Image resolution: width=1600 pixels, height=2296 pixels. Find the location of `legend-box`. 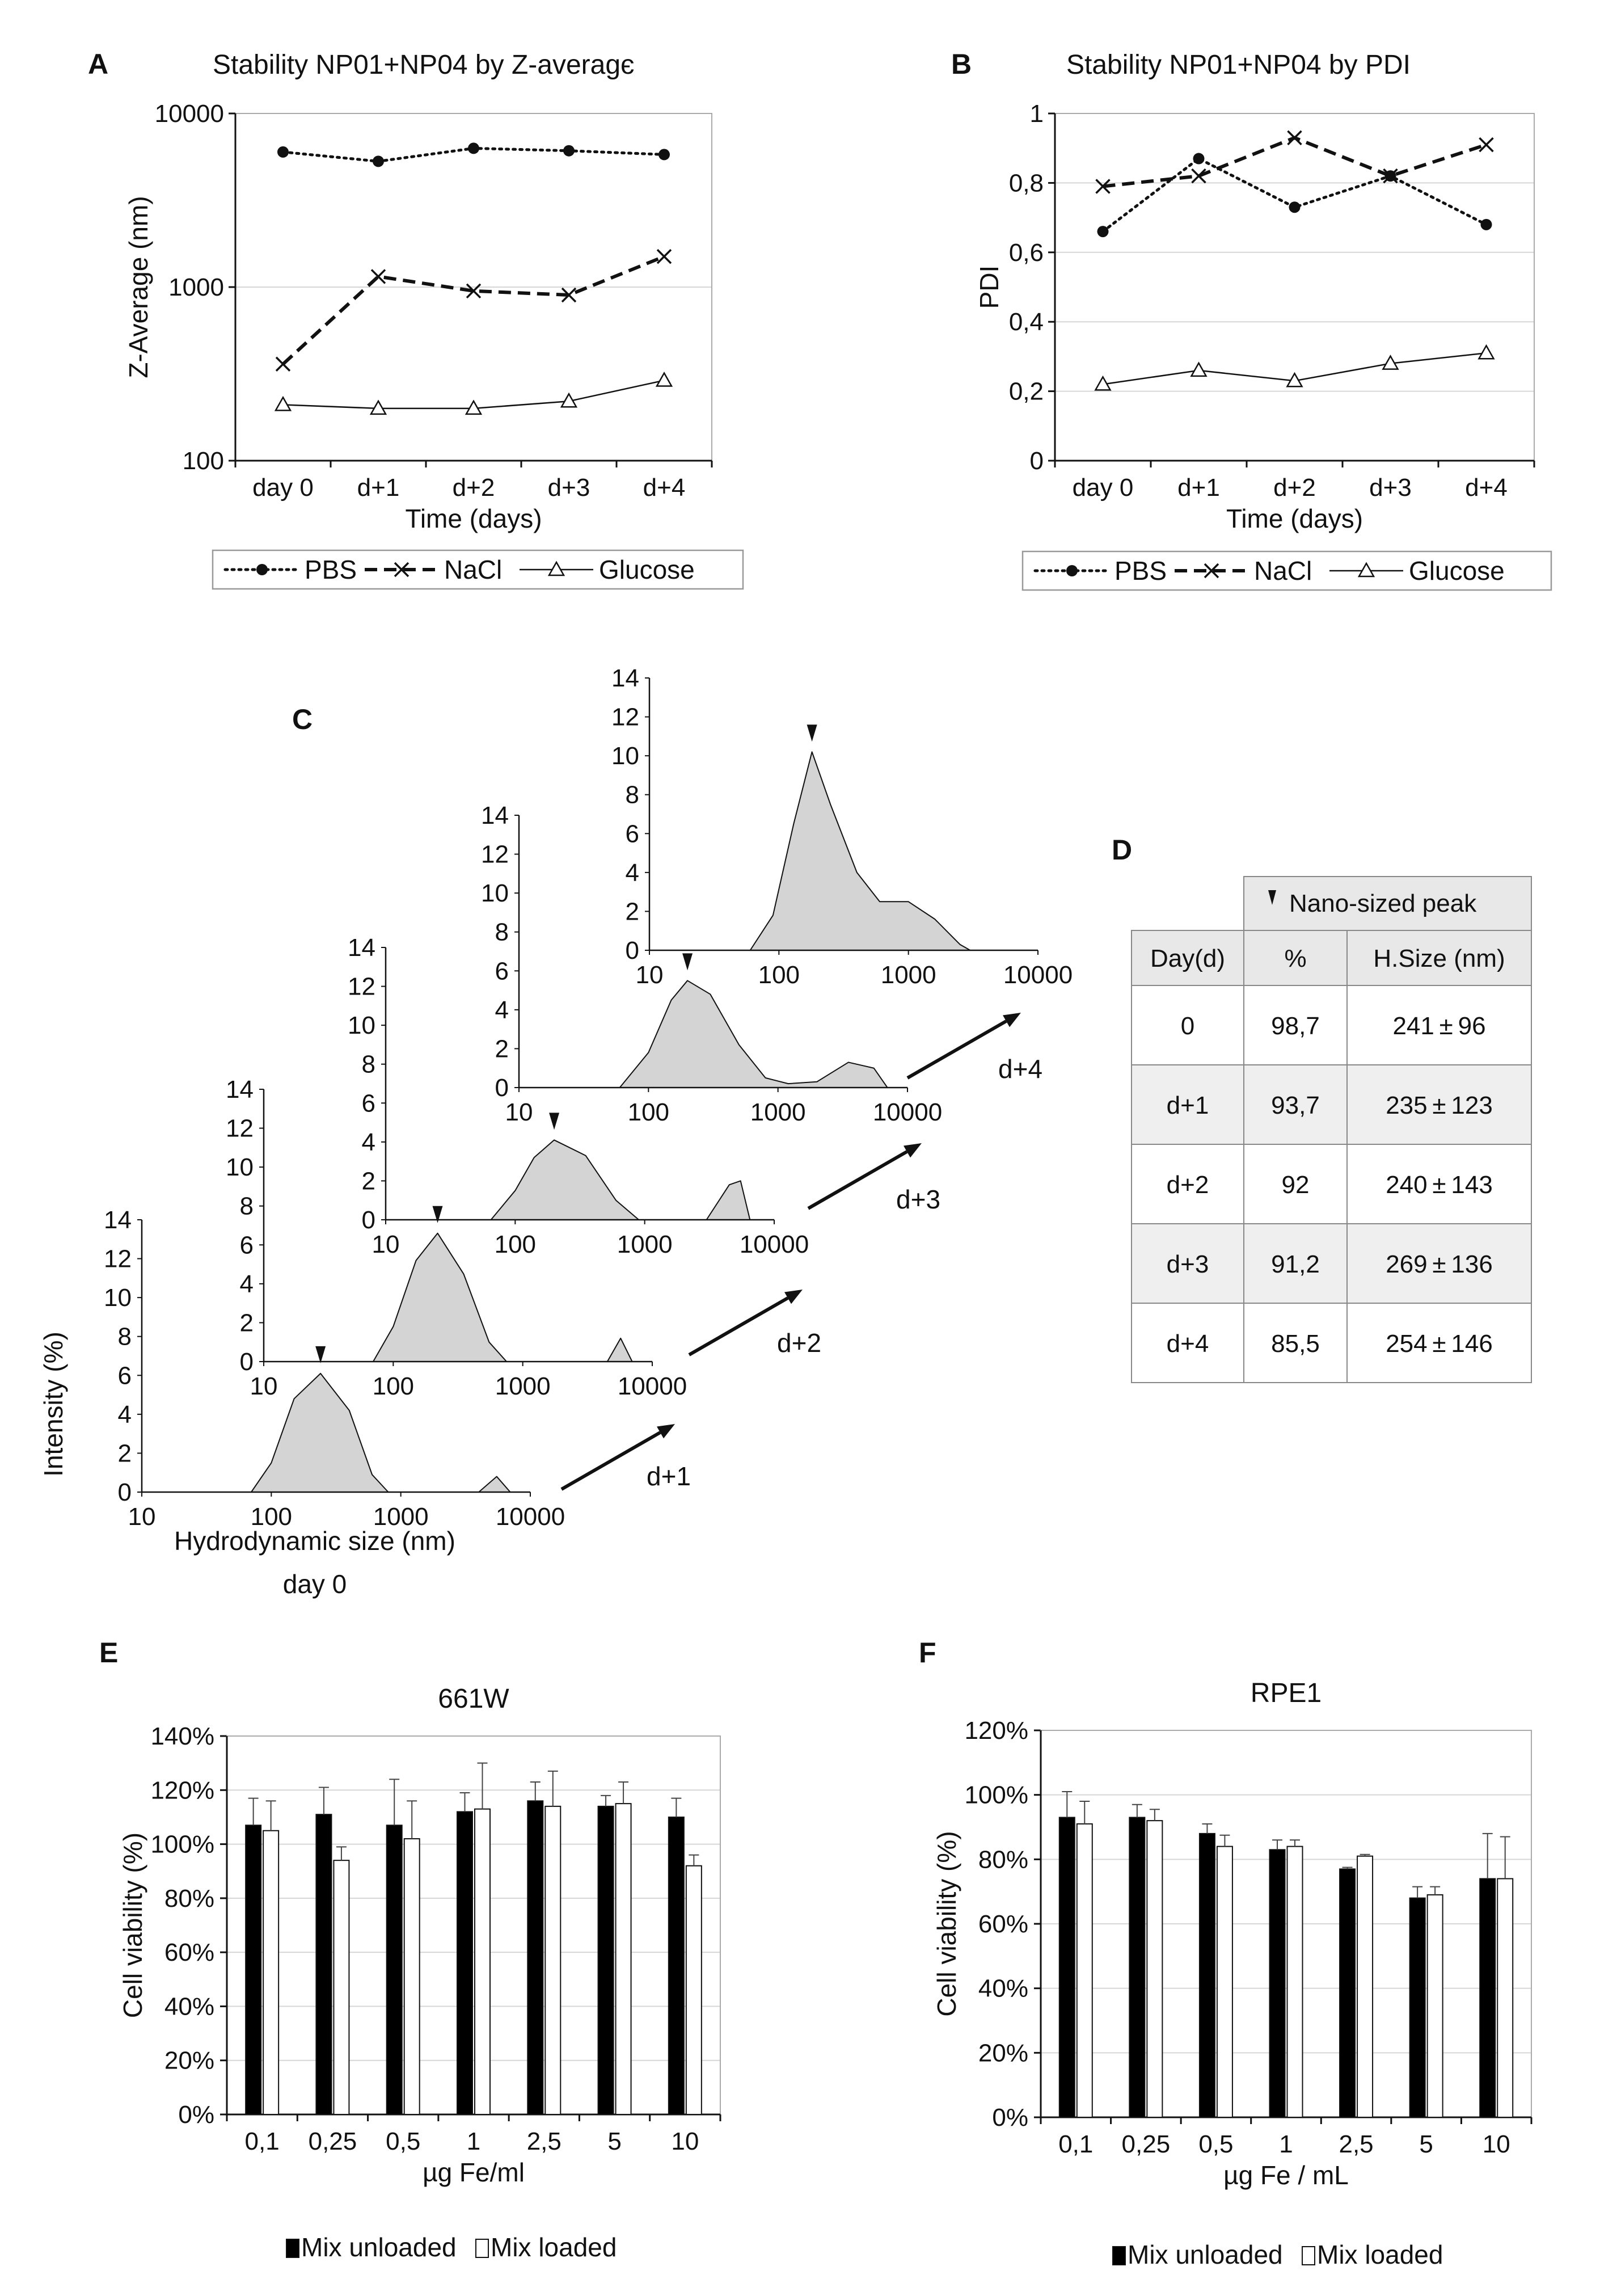

legend-box is located at coordinates (478, 570).